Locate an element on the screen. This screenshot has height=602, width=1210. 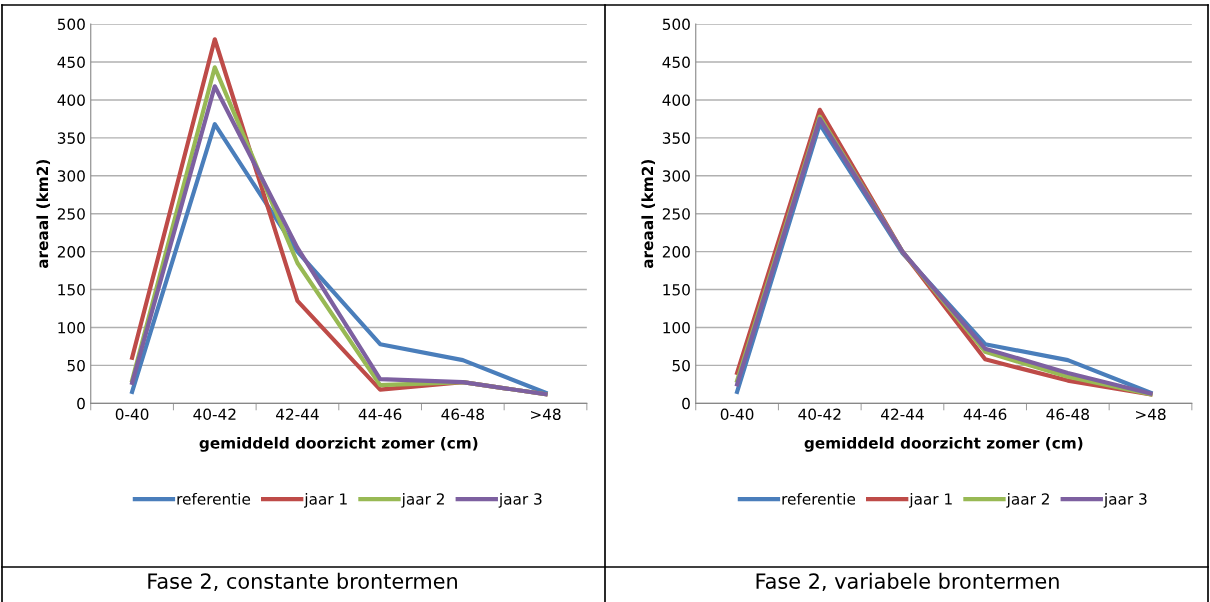
text: Fase 2, constante brontermen is located at coordinates (302, 582).